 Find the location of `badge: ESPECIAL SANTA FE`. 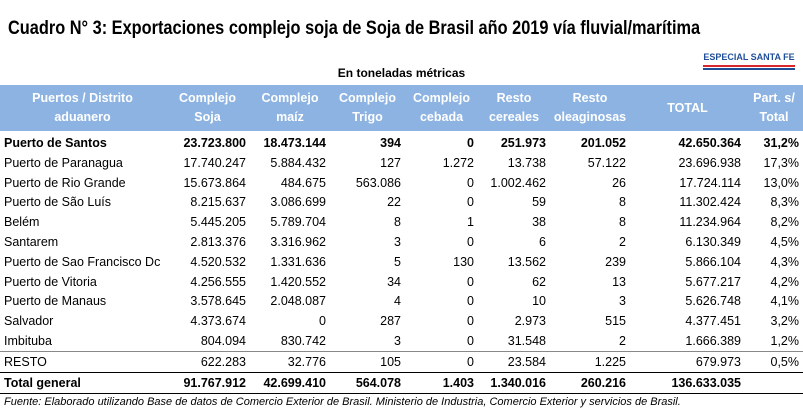

badge: ESPECIAL SANTA FE is located at coordinates (749, 57).